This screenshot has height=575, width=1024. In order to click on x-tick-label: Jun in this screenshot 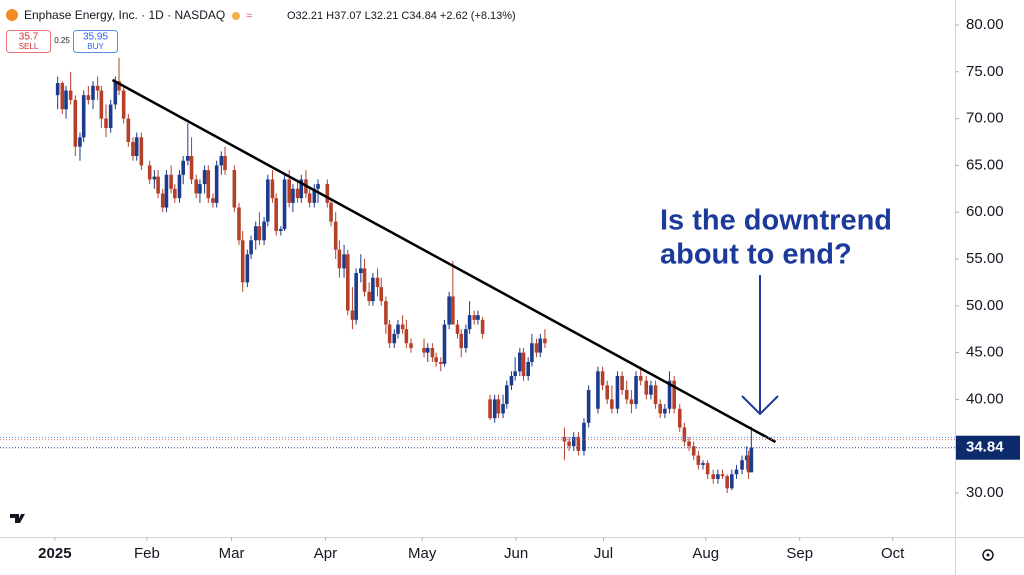, I will do `click(516, 553)`.